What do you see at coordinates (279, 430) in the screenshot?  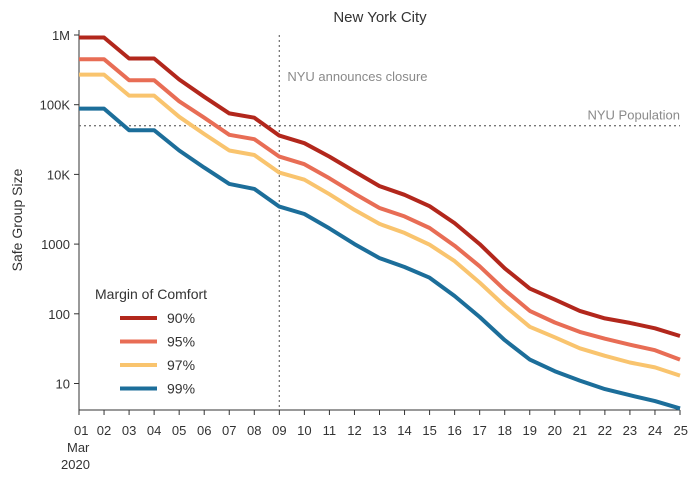 I see `x-tick-label: 09` at bounding box center [279, 430].